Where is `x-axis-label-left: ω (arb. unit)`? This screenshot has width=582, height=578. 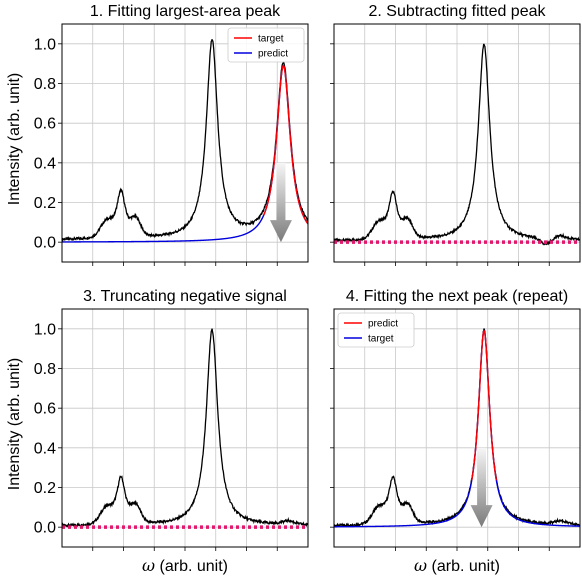
x-axis-label-left: ω (arb. unit) is located at coordinates (185, 565).